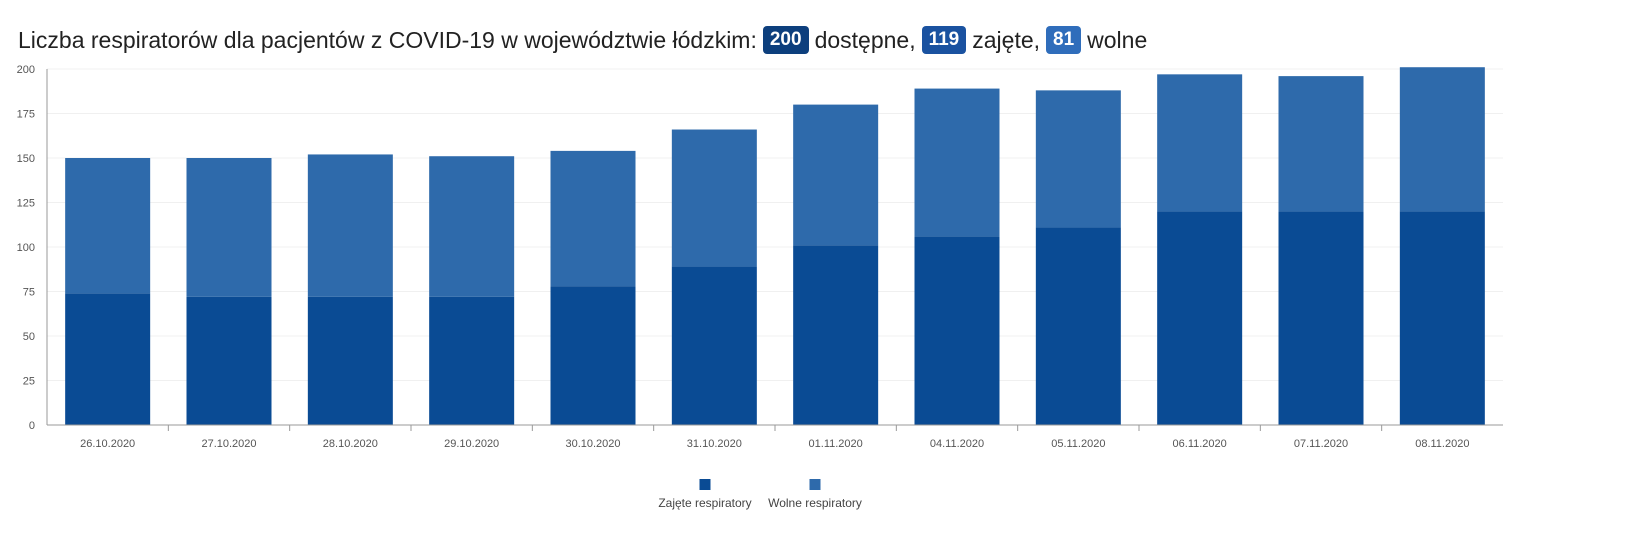  I want to click on y-tick-label: 0, so click(32, 426).